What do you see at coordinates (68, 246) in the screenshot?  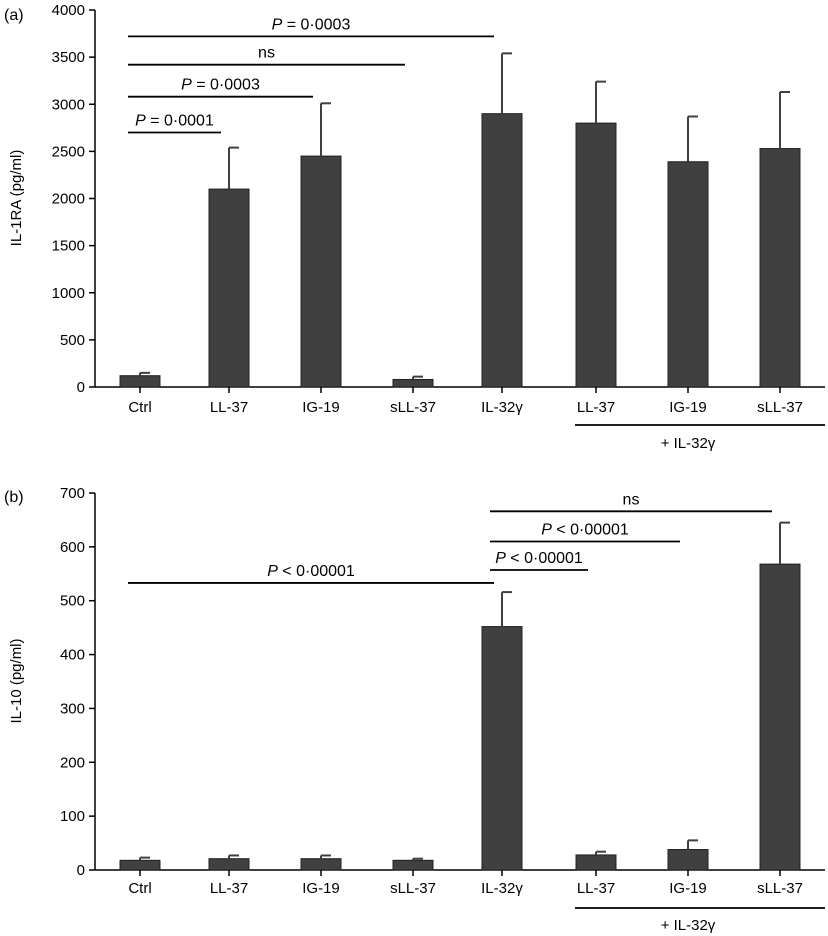 I see `y-tick-label: 1500` at bounding box center [68, 246].